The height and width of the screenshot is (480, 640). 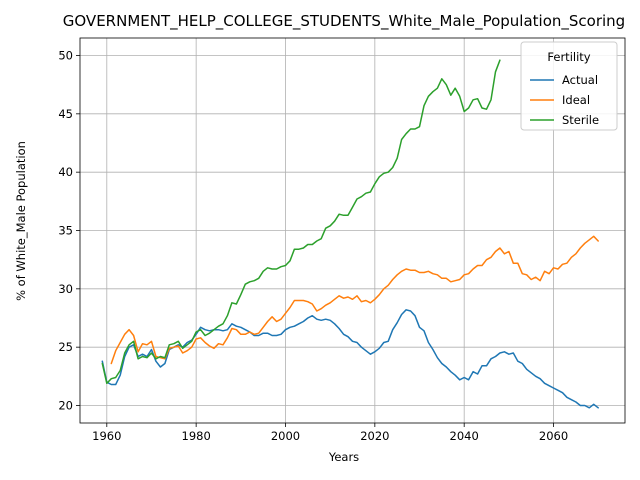 What do you see at coordinates (553, 436) in the screenshot?
I see `x-tick-label: 2060` at bounding box center [553, 436].